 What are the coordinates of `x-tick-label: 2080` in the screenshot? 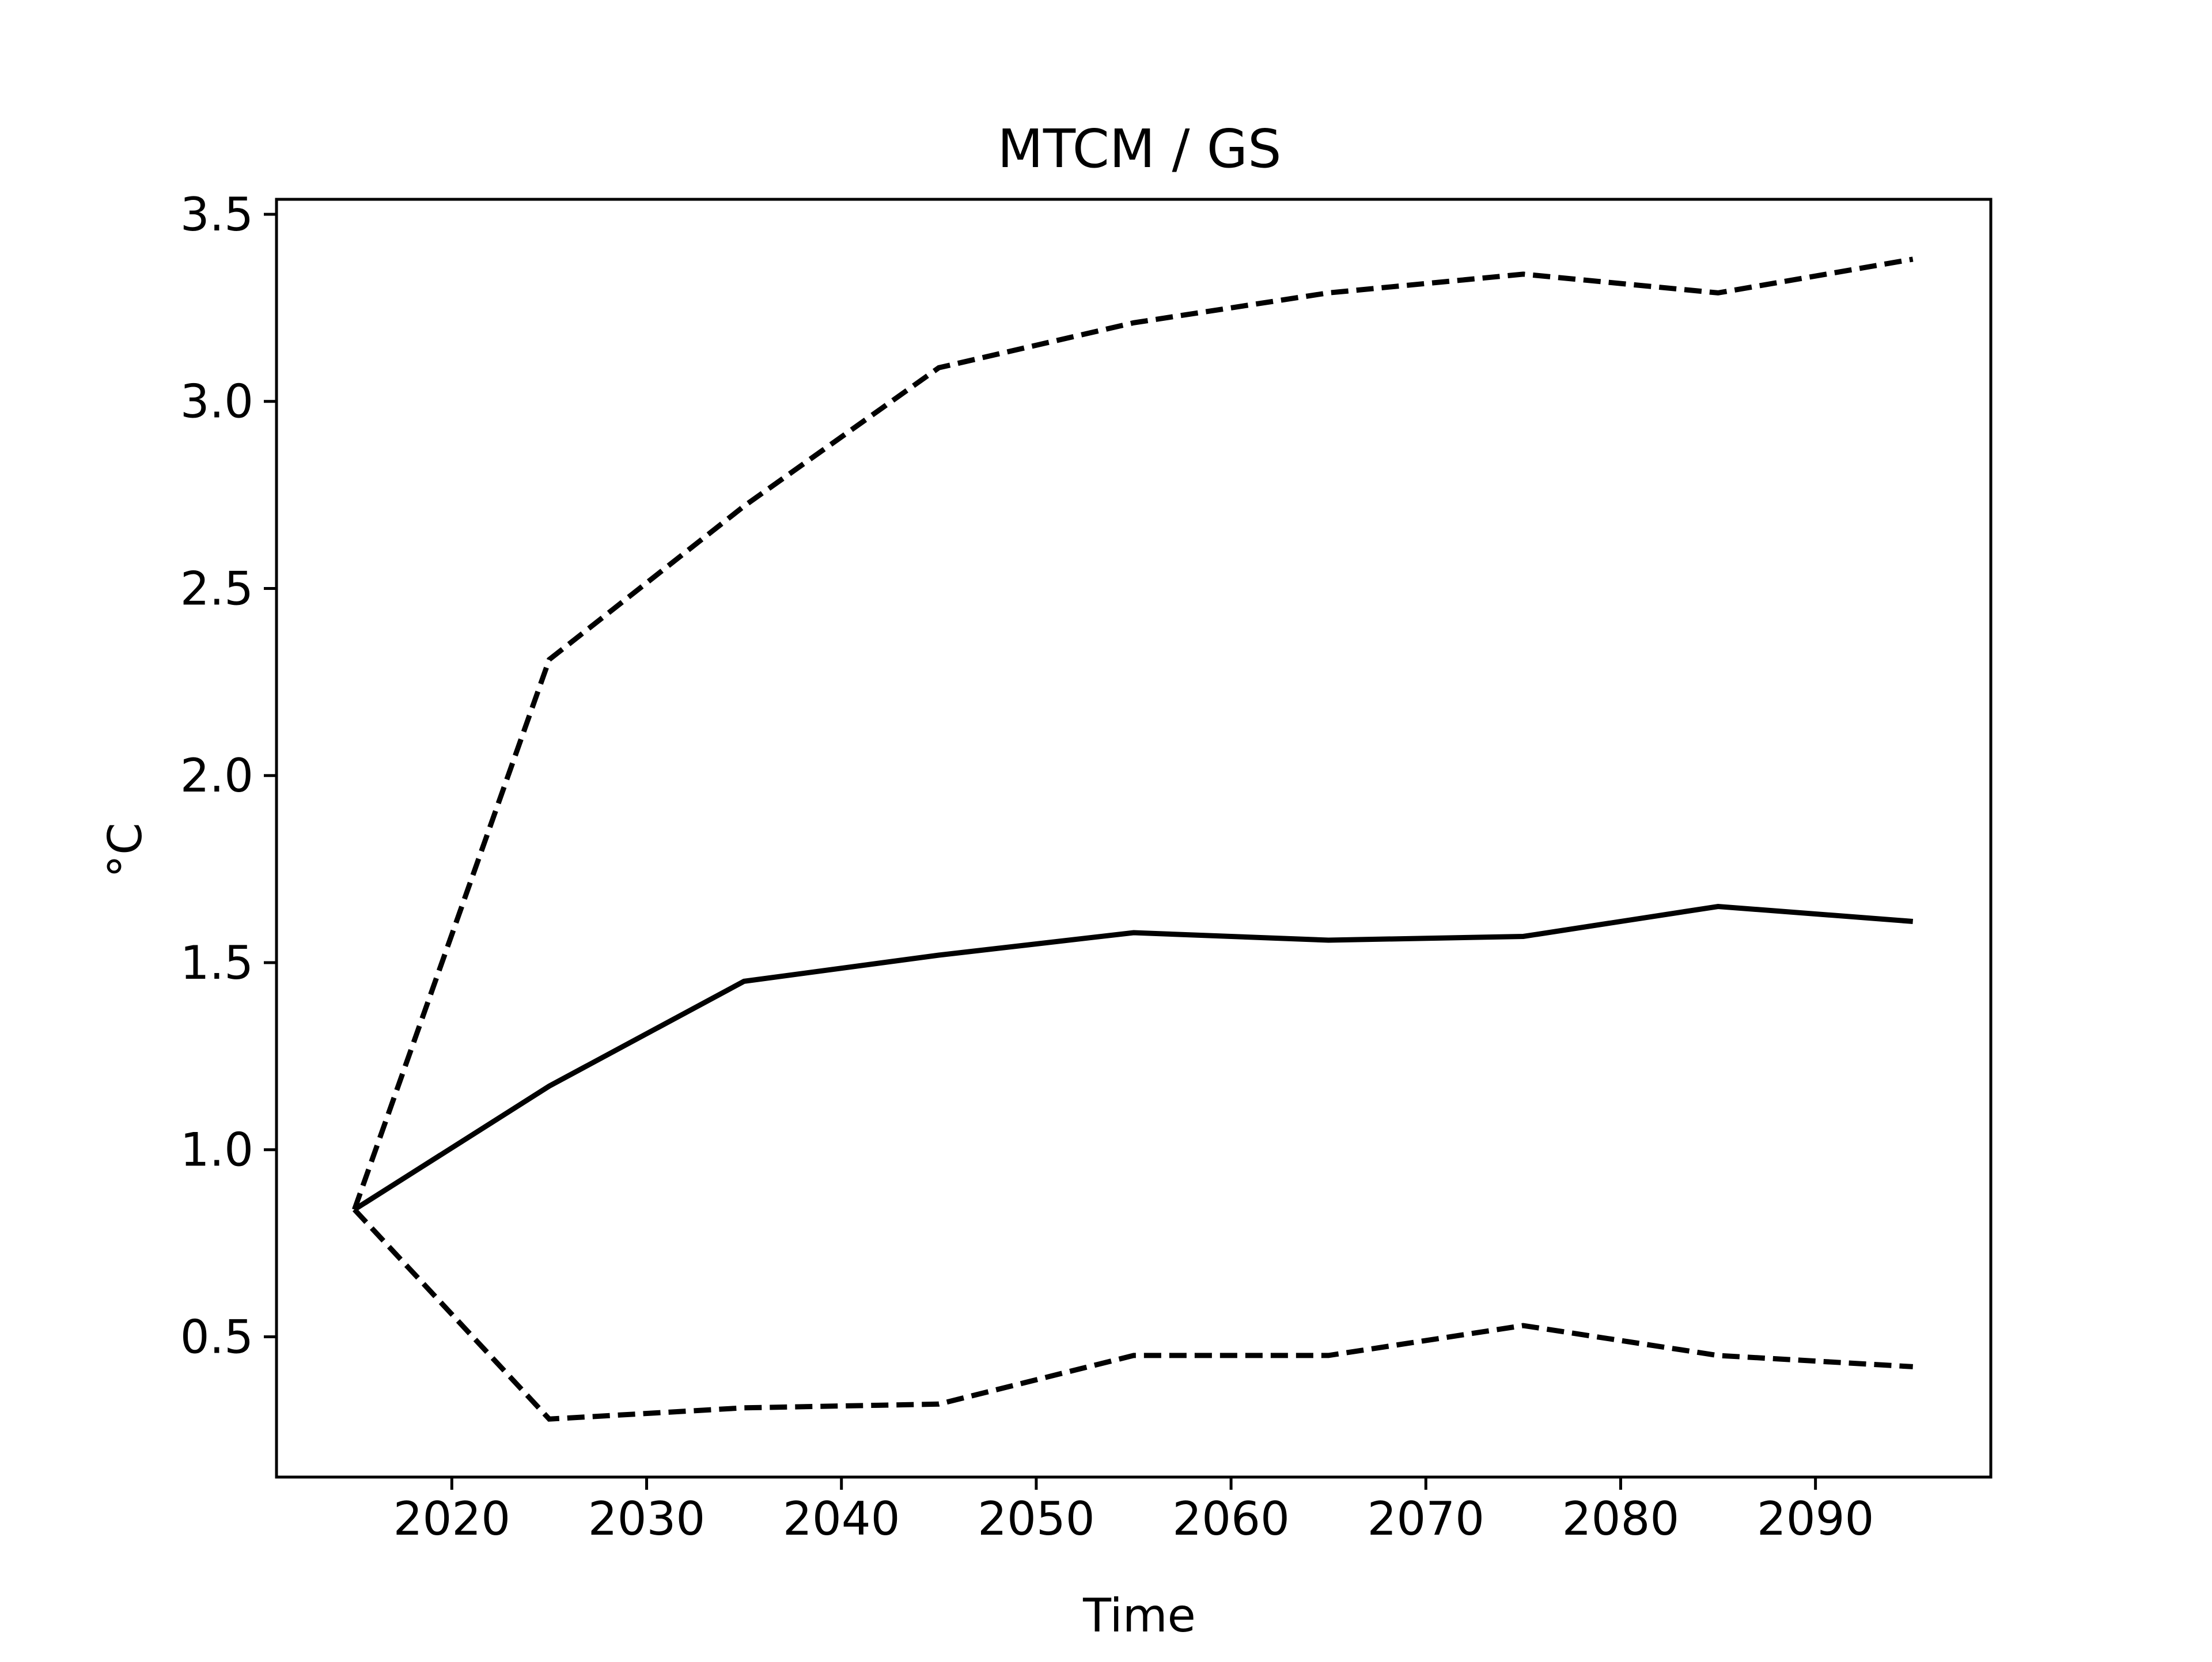 It's located at (1621, 1519).